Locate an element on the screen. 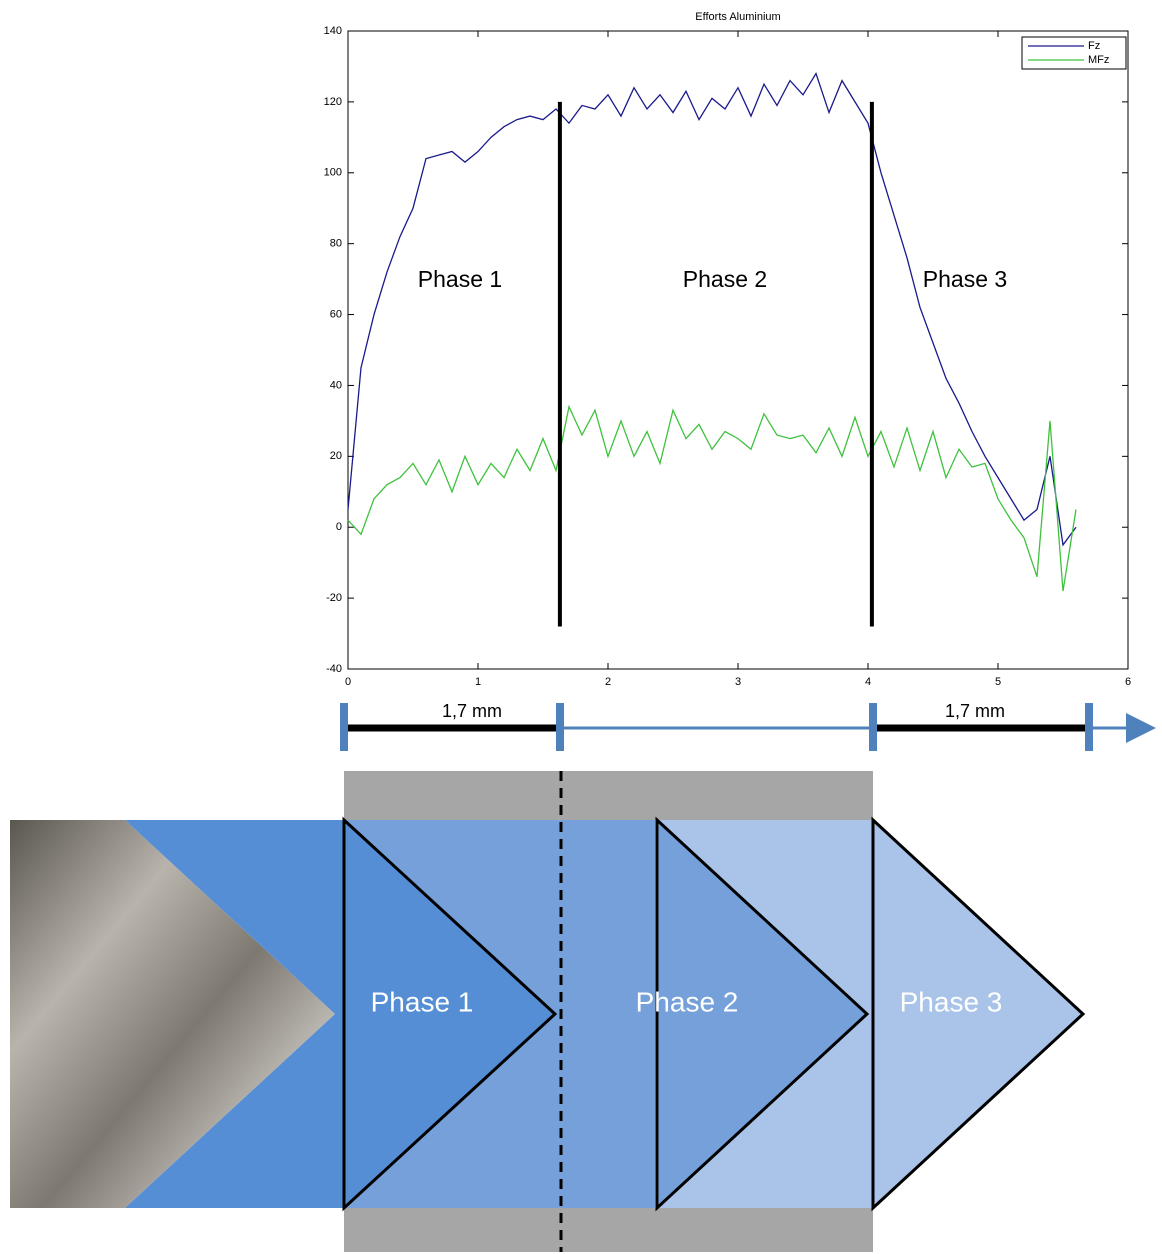  phase-label: Phase 1 is located at coordinates (422, 1001).